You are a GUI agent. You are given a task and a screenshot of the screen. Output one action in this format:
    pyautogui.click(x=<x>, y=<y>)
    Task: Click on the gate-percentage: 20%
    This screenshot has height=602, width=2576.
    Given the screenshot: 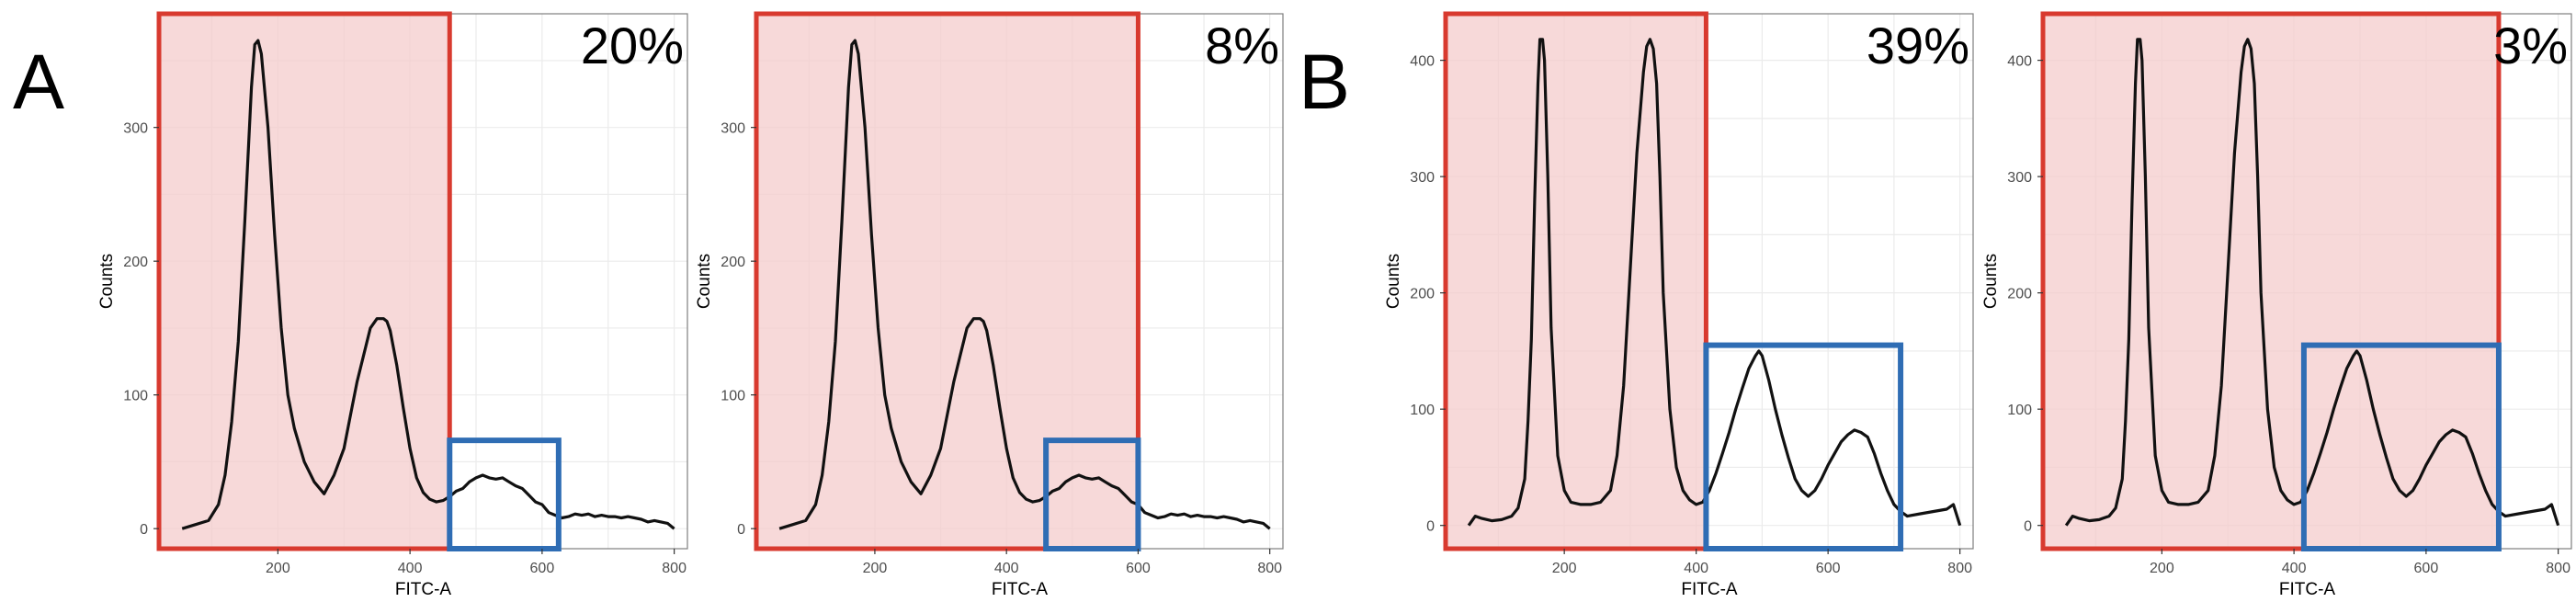 What is the action you would take?
    pyautogui.click(x=632, y=45)
    